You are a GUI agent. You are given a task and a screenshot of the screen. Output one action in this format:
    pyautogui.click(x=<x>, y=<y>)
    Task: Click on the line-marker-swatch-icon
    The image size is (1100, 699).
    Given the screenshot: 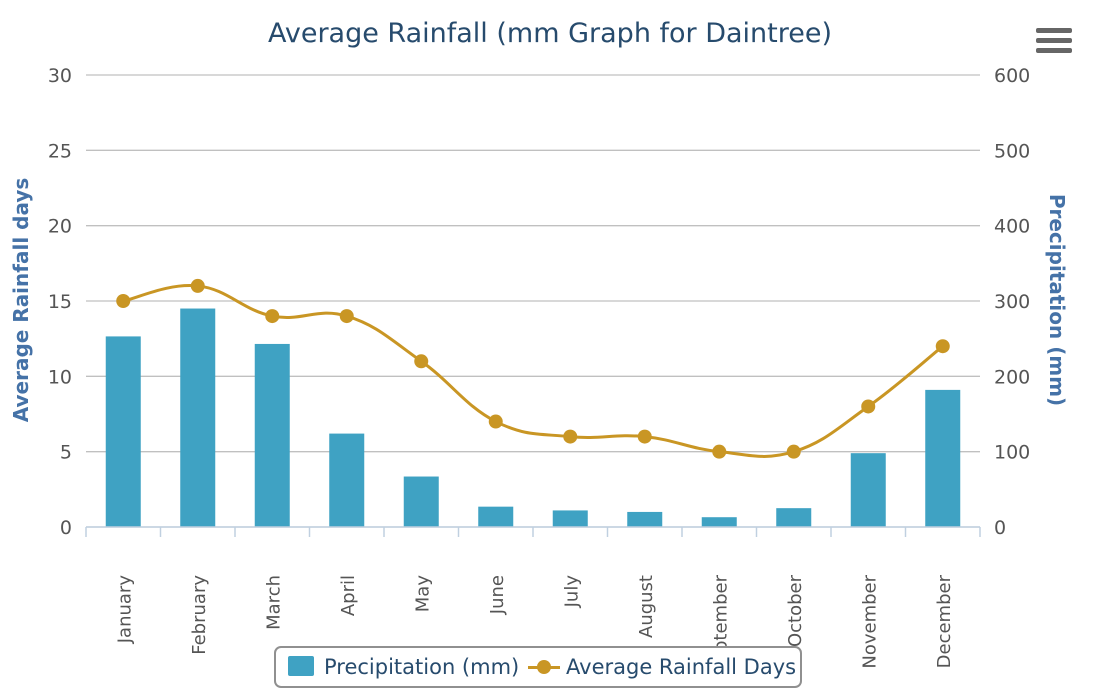 What is the action you would take?
    pyautogui.click(x=544, y=667)
    